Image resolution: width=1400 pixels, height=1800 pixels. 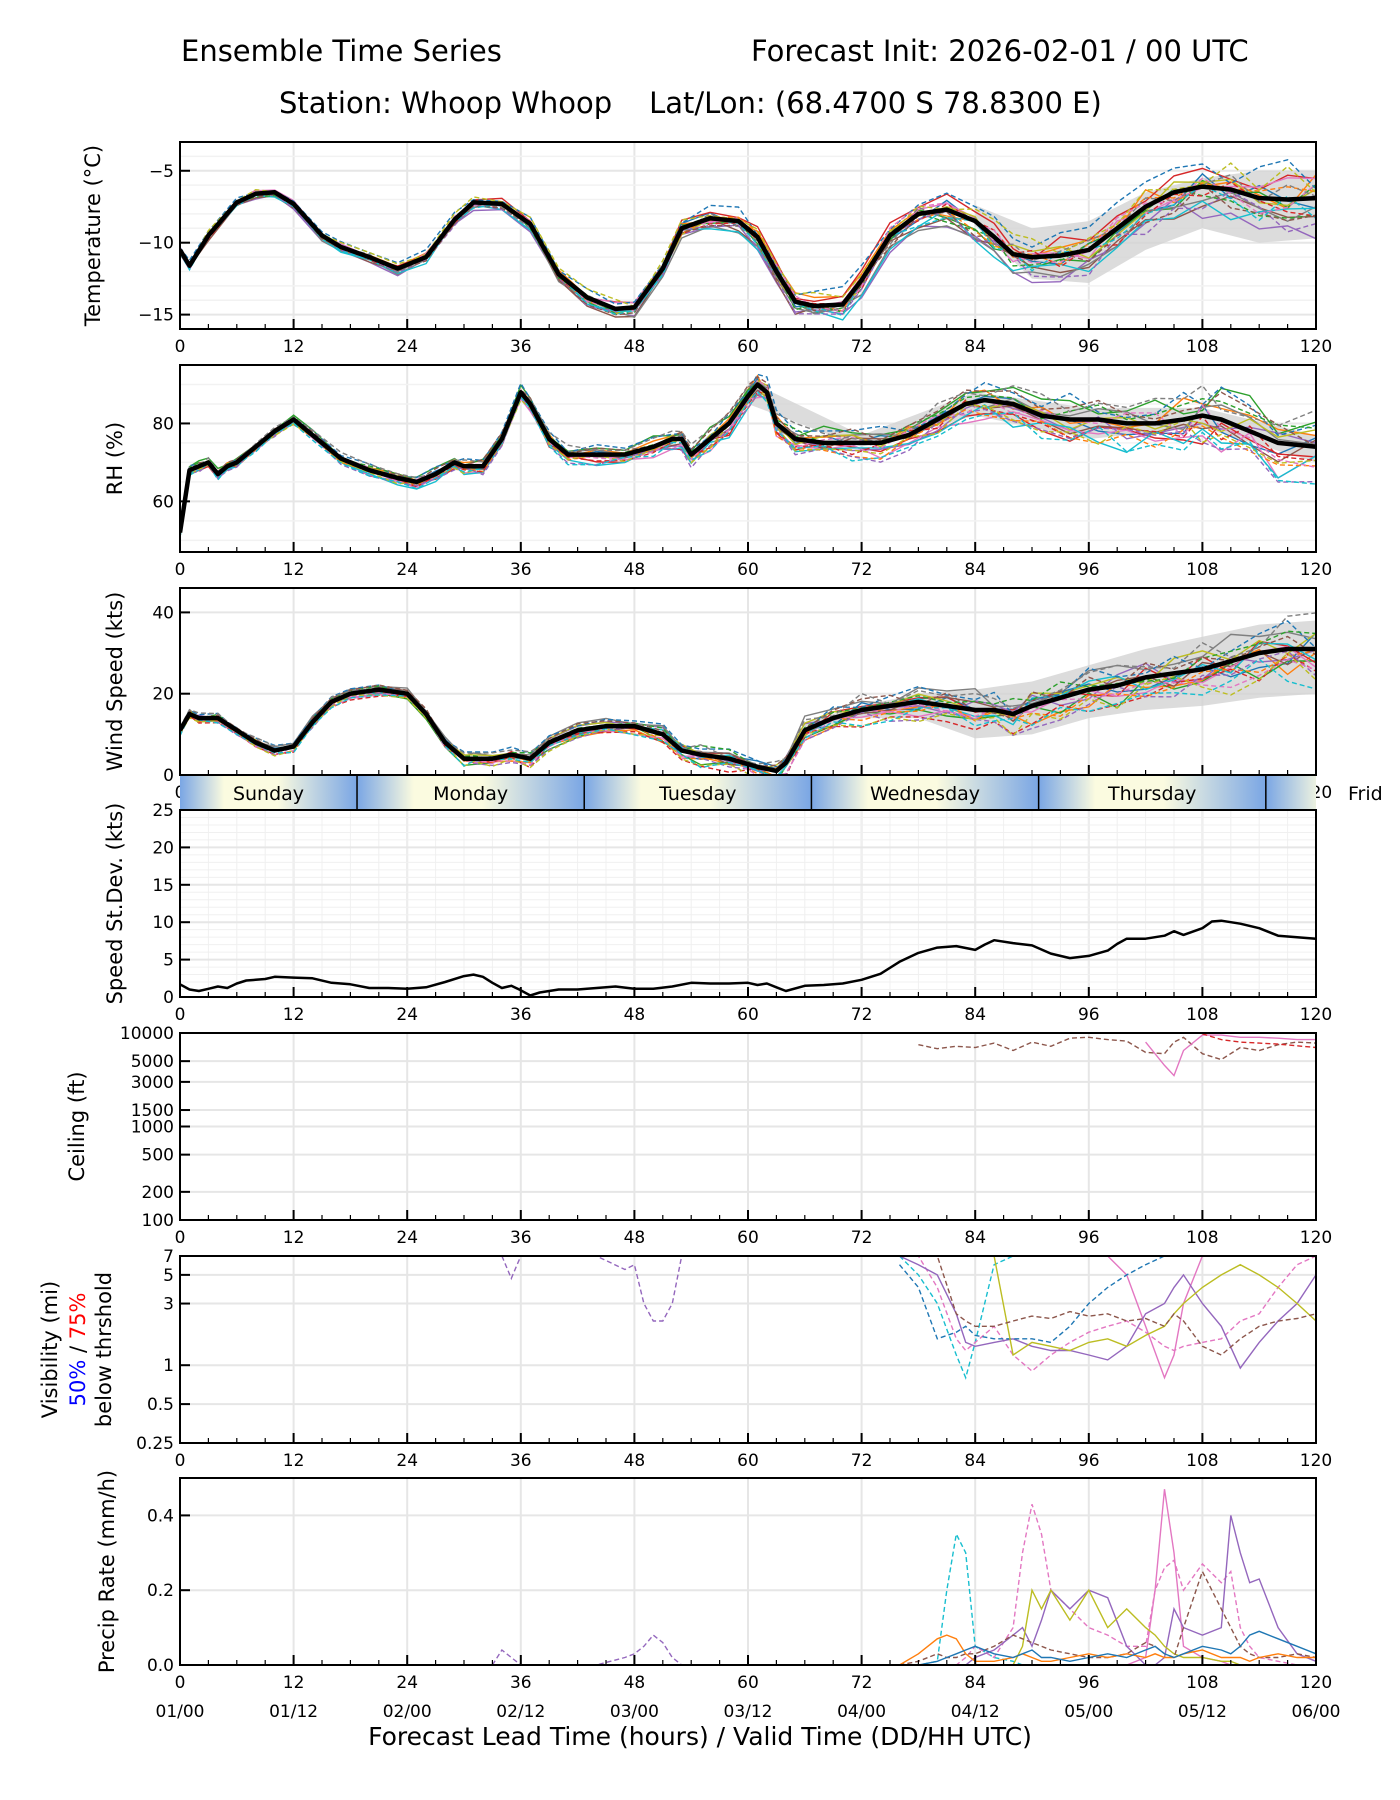 What do you see at coordinates (107, 1571) in the screenshot?
I see `y-axis-label: Precip Rate (mm/h)` at bounding box center [107, 1571].